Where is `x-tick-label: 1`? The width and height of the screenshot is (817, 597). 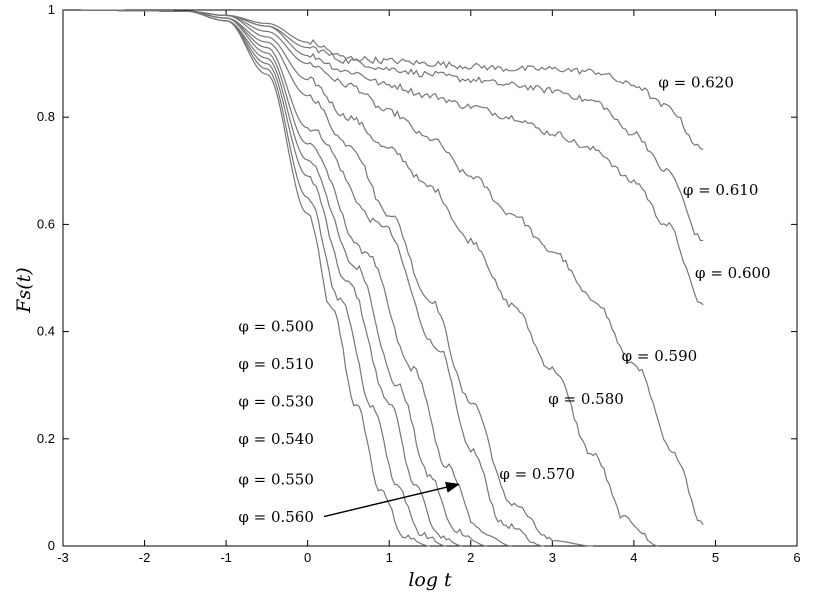 x-tick-label: 1 is located at coordinates (389, 557).